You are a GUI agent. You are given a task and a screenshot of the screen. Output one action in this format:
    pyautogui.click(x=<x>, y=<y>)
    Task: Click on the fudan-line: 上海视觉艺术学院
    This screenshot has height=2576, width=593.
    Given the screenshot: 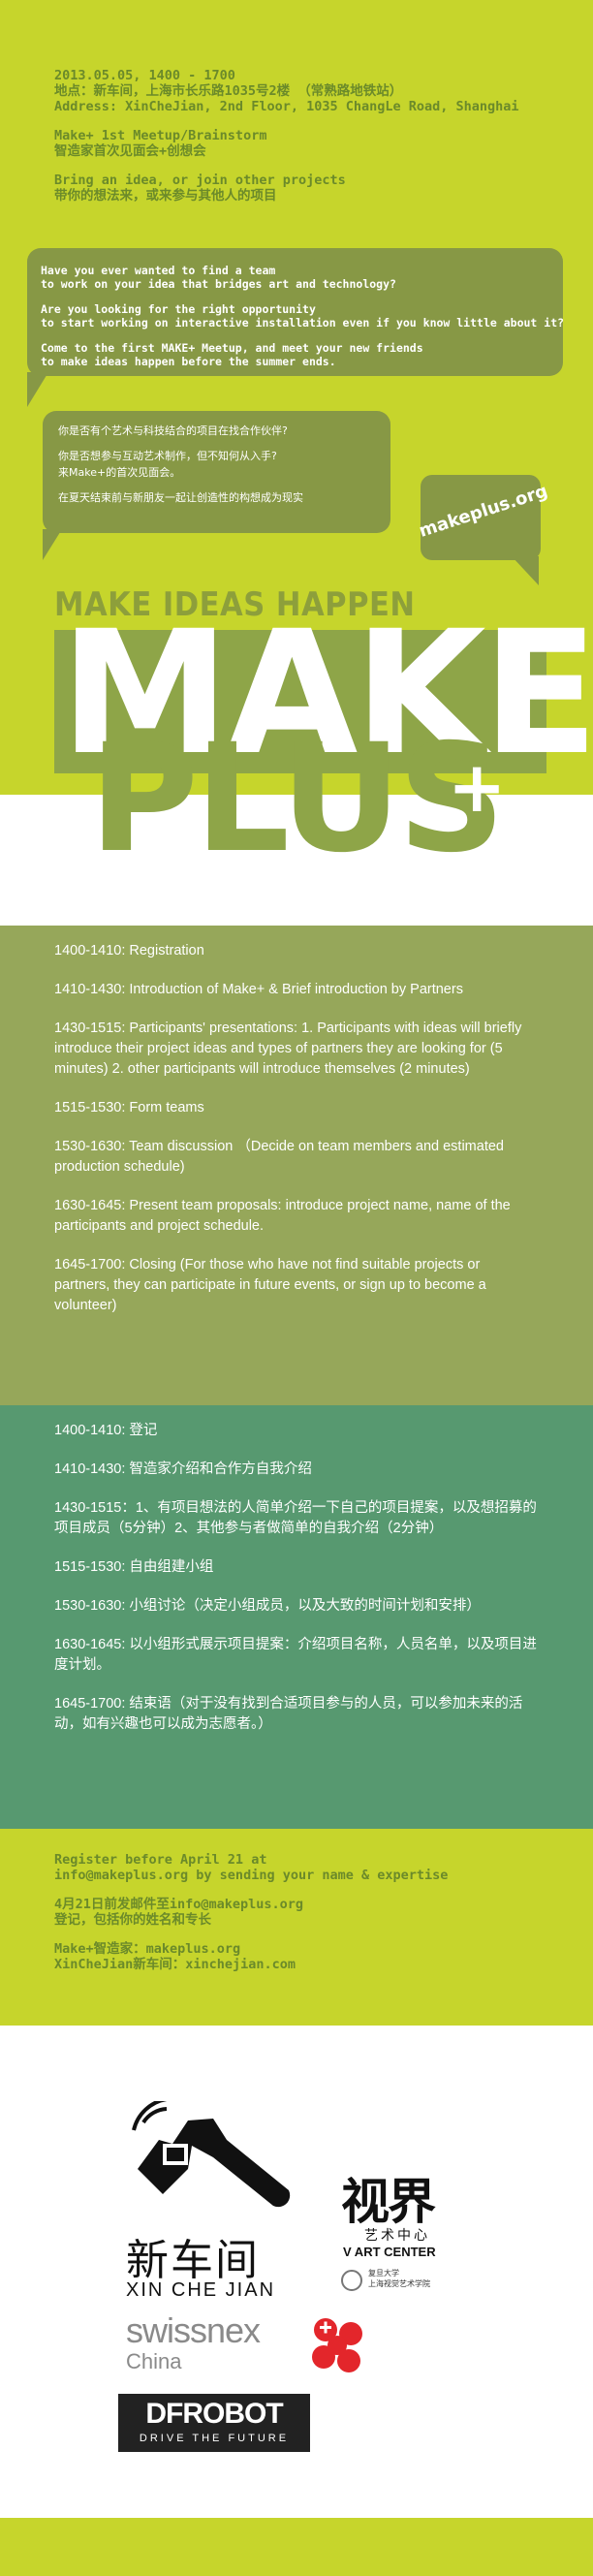 What is the action you would take?
    pyautogui.click(x=399, y=2283)
    